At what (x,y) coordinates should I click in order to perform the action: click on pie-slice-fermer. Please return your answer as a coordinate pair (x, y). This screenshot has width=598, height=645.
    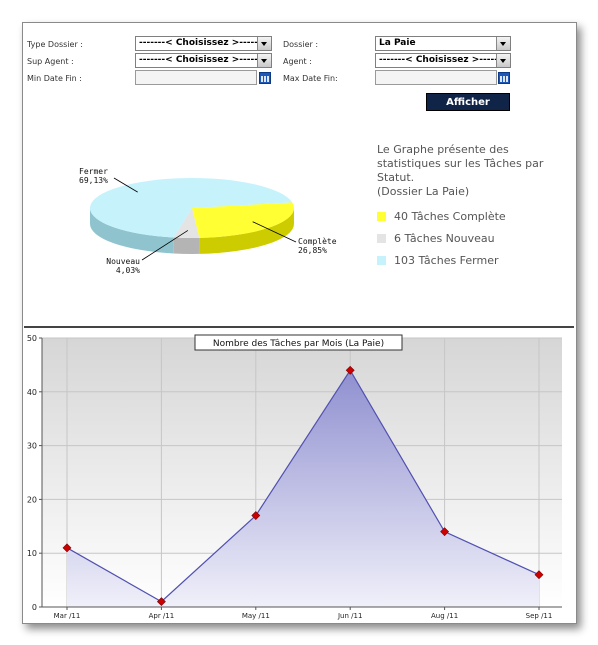
    Looking at the image, I should click on (191, 208).